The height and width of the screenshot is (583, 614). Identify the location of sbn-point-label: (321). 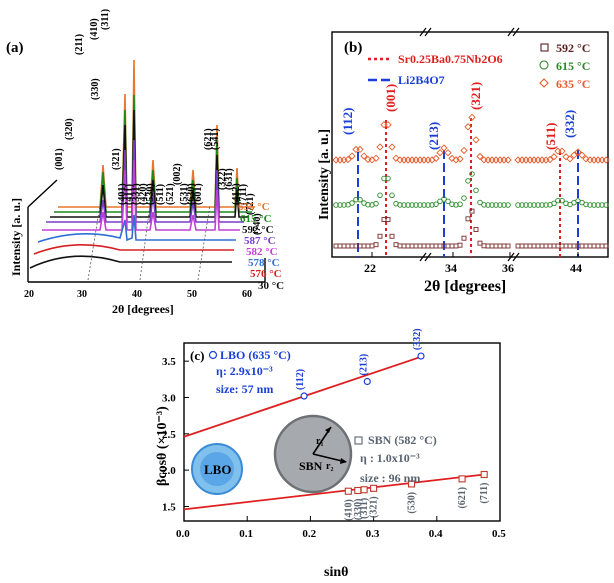
(374, 507).